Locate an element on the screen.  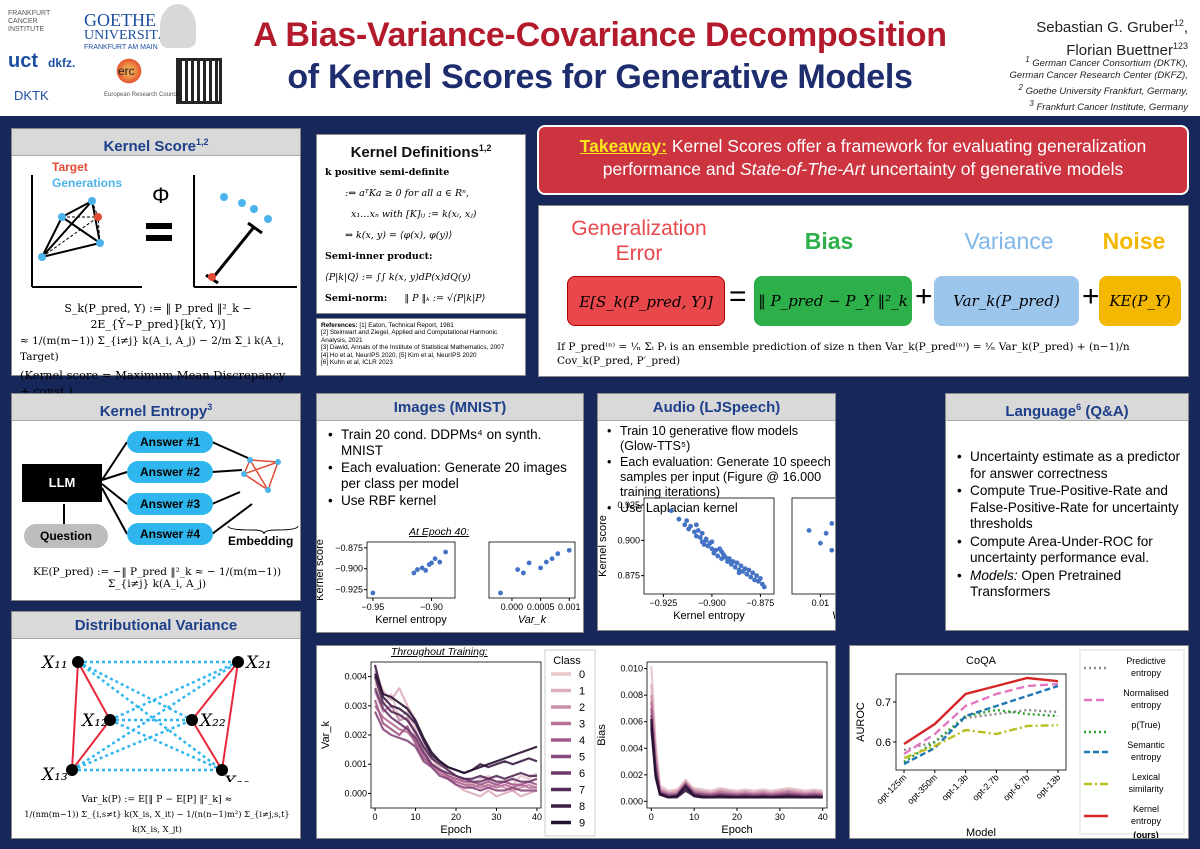
node-x11 is located at coordinates (78, 662).